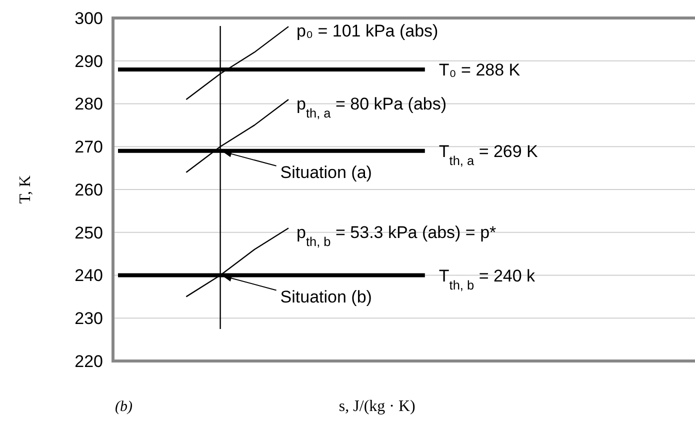 Image resolution: width=695 pixels, height=421 pixels. Describe the element at coordinates (371, 107) in the screenshot. I see `series-label: p$_{th, a}$ = 80 kPa (abs)` at that location.